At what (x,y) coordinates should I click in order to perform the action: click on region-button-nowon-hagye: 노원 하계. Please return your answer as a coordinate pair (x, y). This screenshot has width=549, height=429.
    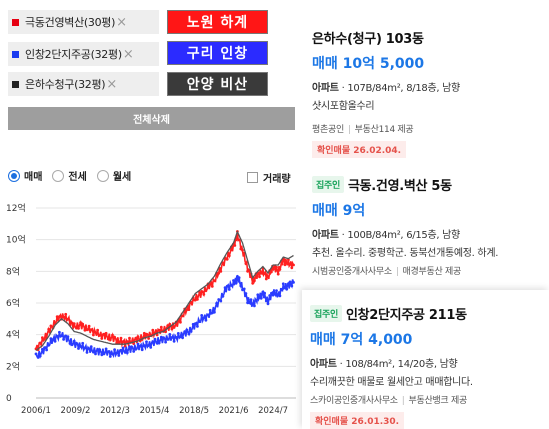
    Looking at the image, I should click on (217, 22).